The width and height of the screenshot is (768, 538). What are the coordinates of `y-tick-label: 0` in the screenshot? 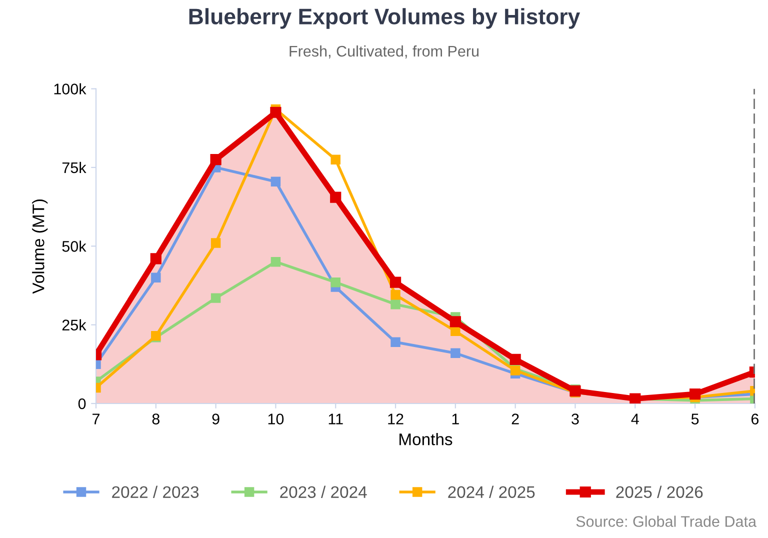 It's located at (82, 404).